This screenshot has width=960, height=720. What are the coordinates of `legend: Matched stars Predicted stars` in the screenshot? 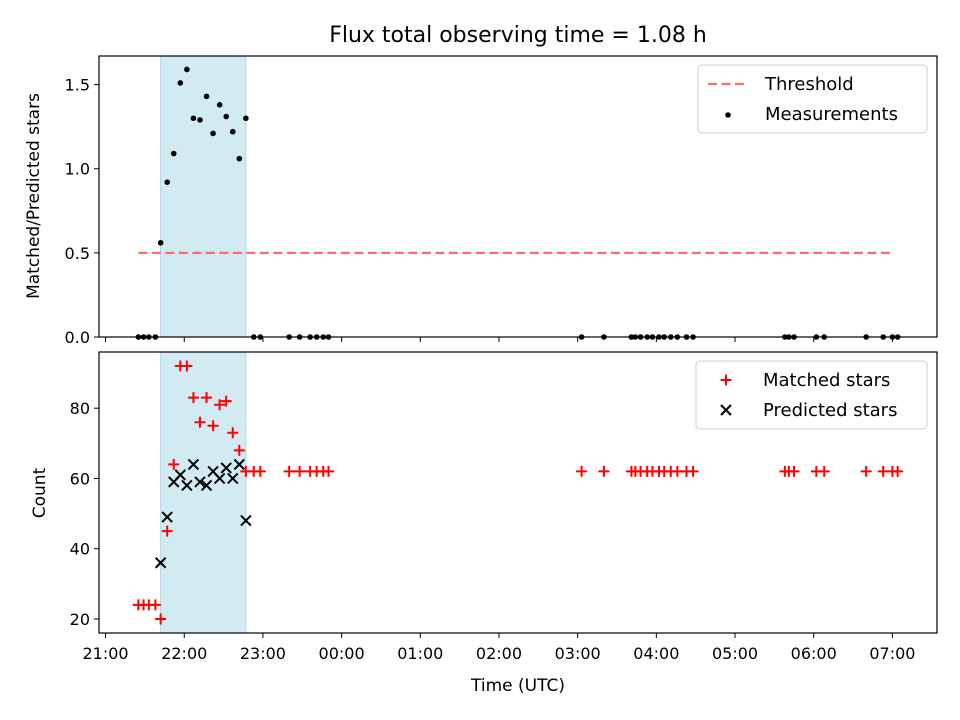 It's located at (811, 395).